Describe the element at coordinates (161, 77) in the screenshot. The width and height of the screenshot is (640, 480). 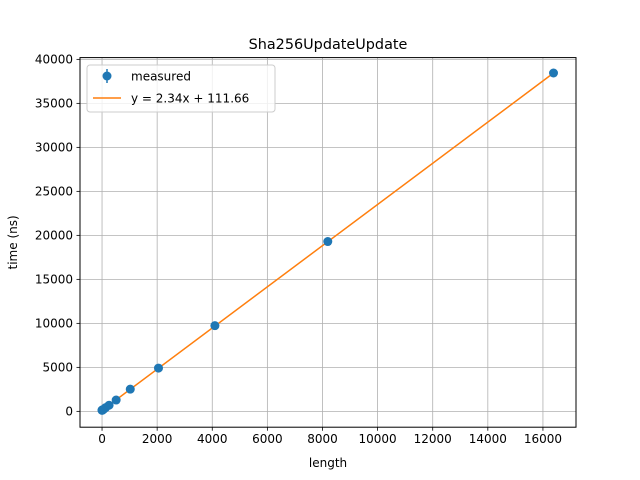
I see `legend-label-measured: measured` at that location.